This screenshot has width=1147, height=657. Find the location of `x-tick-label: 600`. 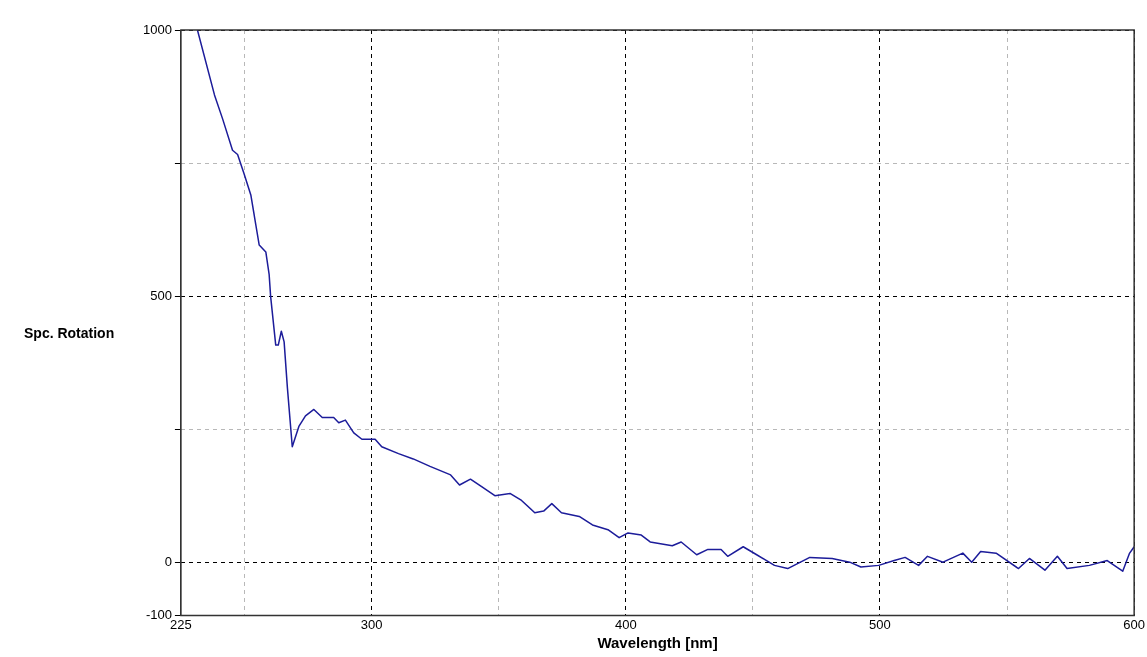

x-tick-label: 600 is located at coordinates (1134, 624).